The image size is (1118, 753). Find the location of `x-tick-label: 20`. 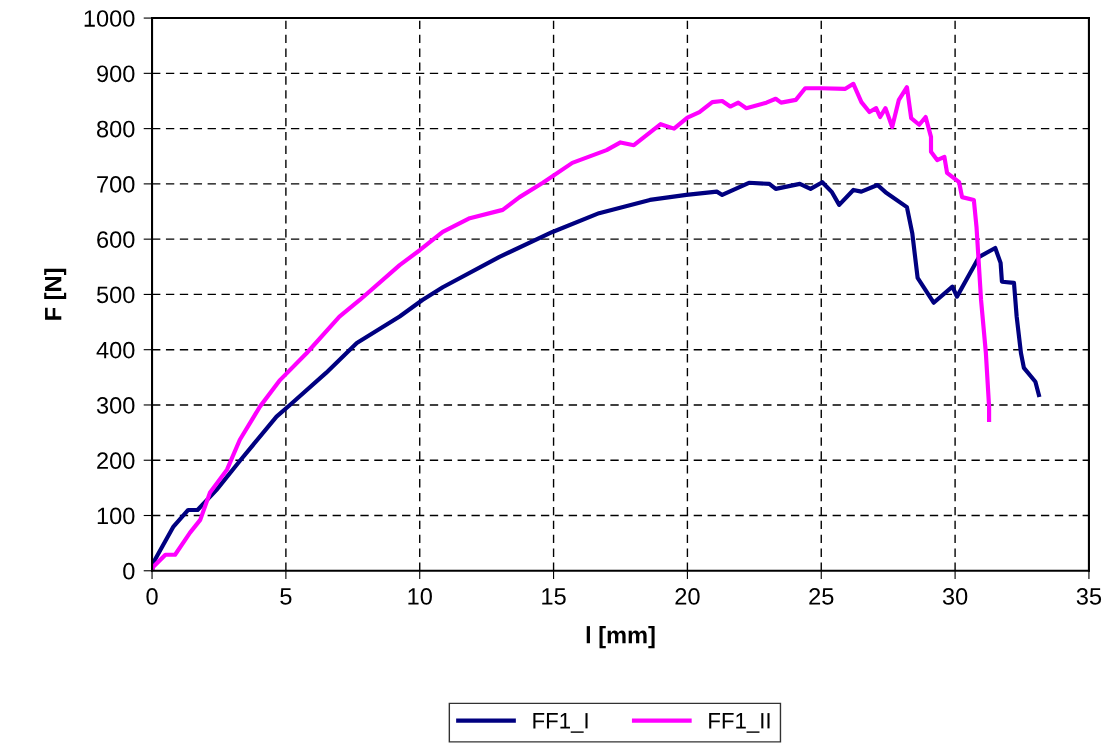

x-tick-label: 20 is located at coordinates (687, 596).